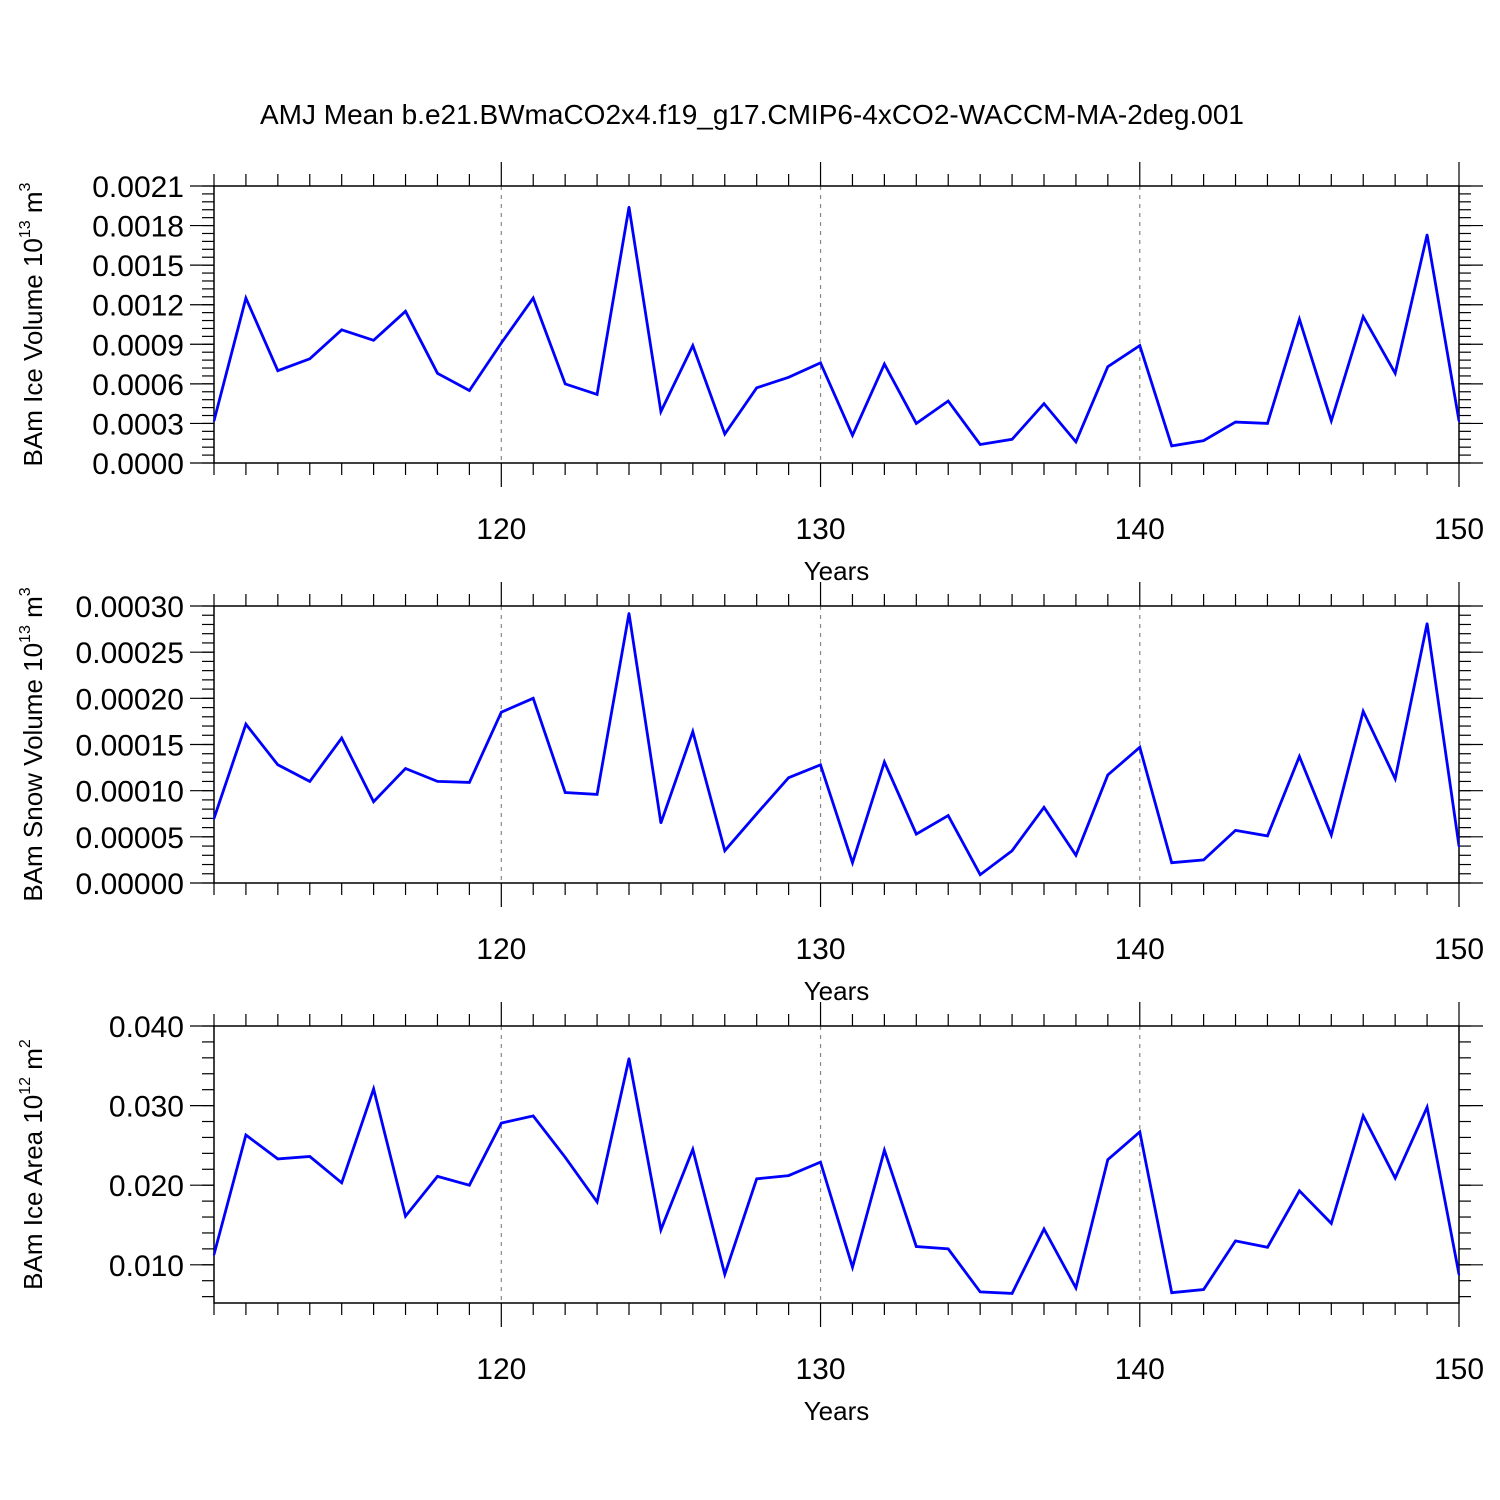 This screenshot has width=1500, height=1500. I want to click on y-tick-label: 0.040, so click(146, 1027).